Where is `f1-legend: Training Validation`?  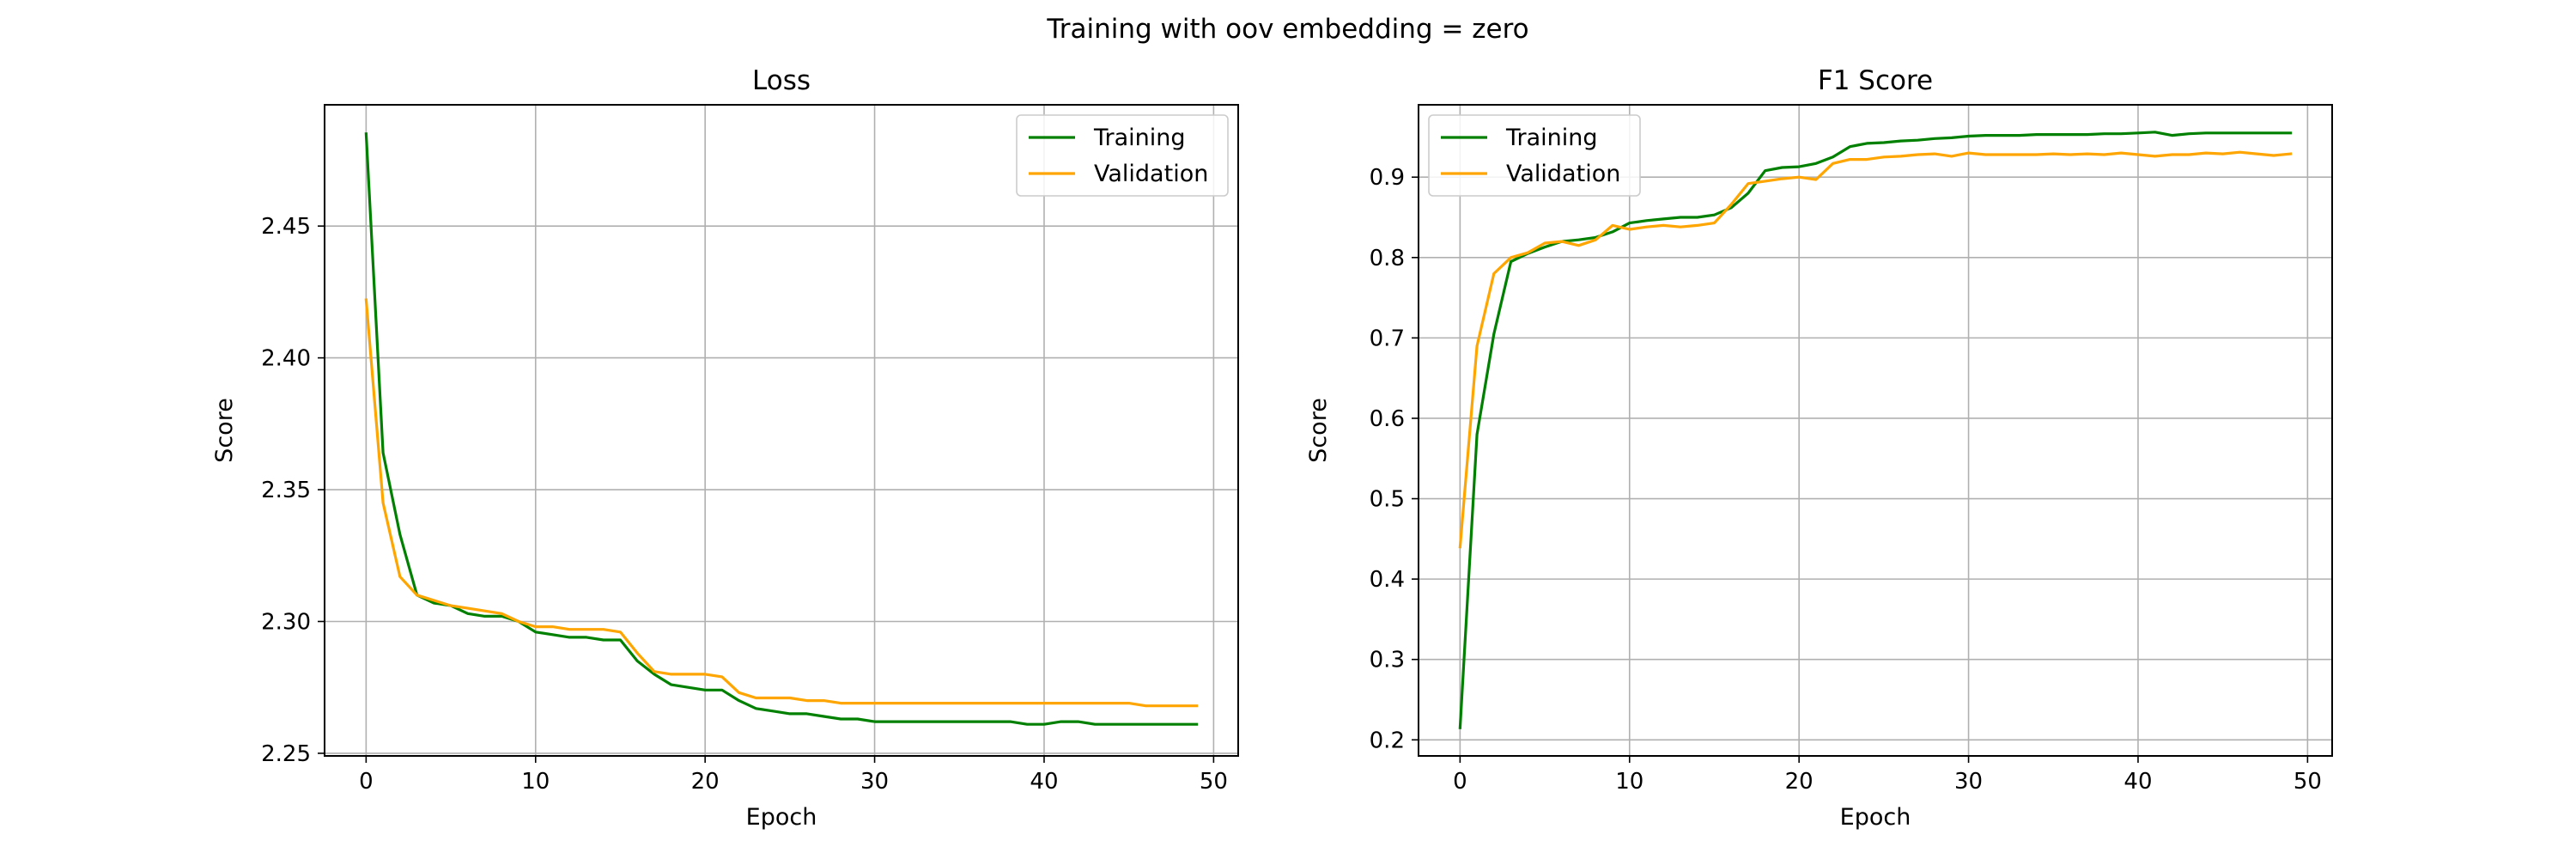 f1-legend: Training Validation is located at coordinates (1535, 156).